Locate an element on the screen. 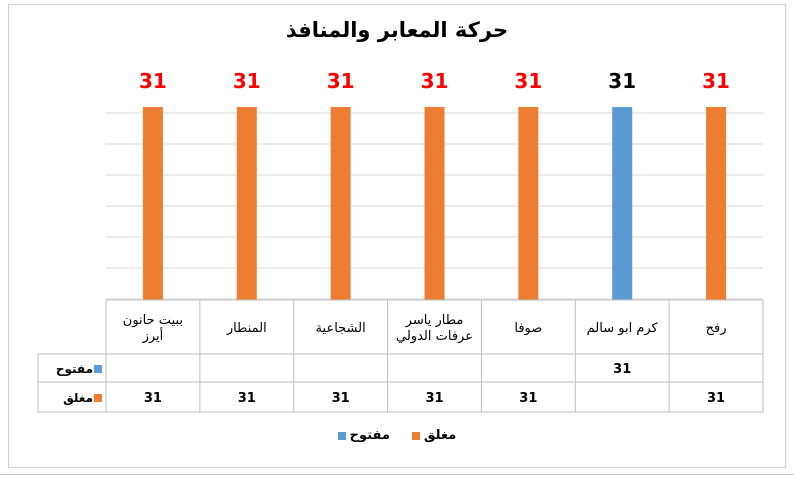  table-value-1-1: 31 is located at coordinates (247, 398).